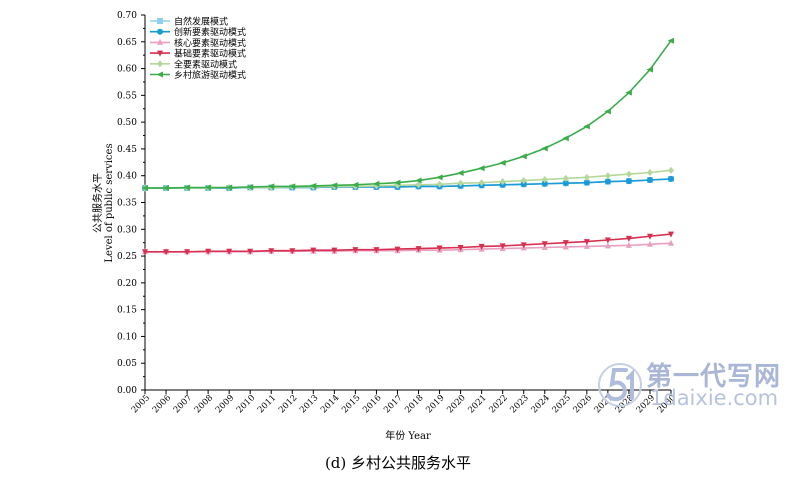 This screenshot has width=796, height=482. Describe the element at coordinates (205, 64) in the screenshot. I see `legend-label: 全要素驱动模式` at that location.